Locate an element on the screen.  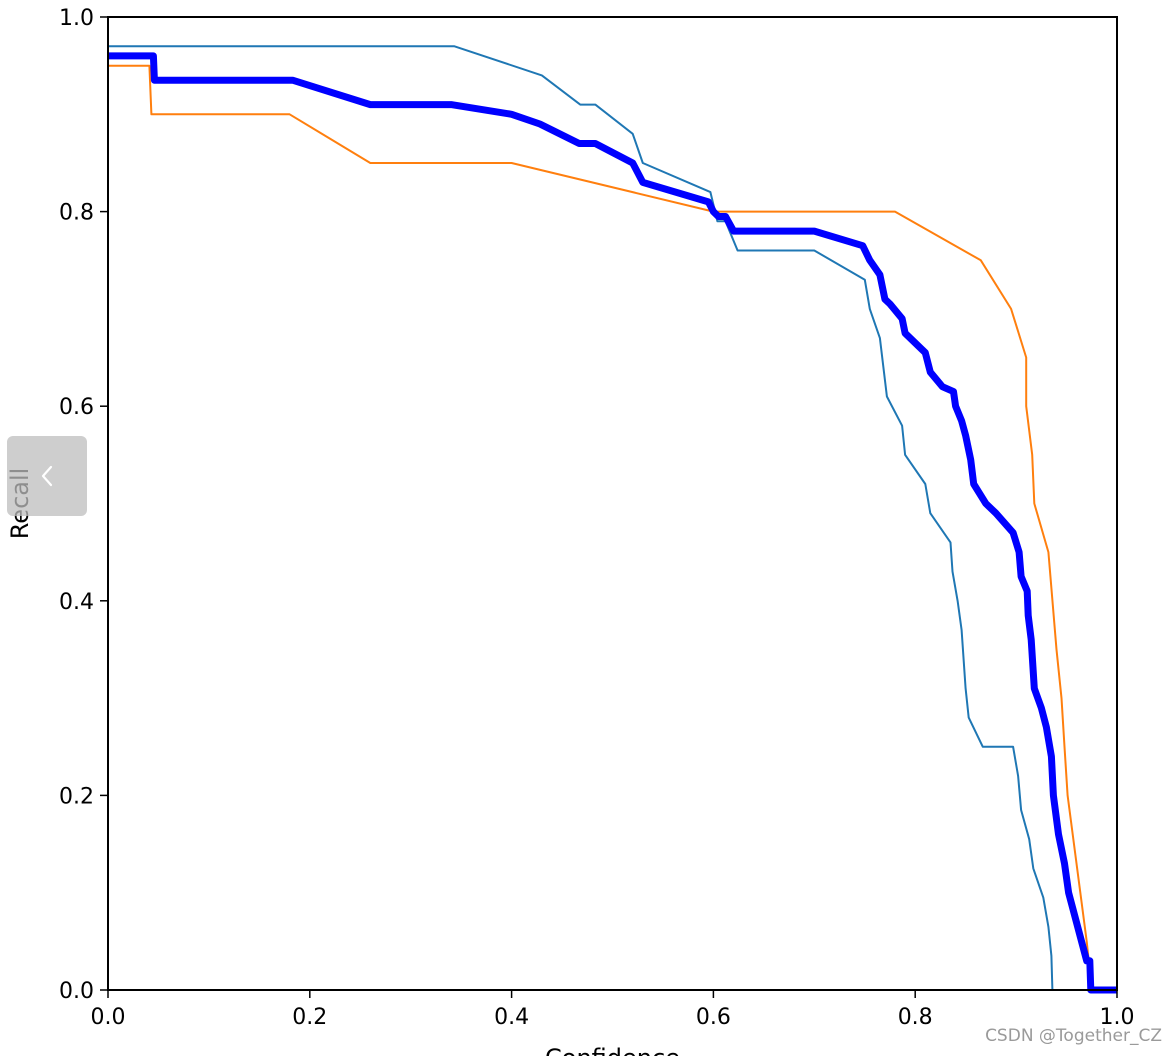
y-tick-label: 0.4 is located at coordinates (76, 602).